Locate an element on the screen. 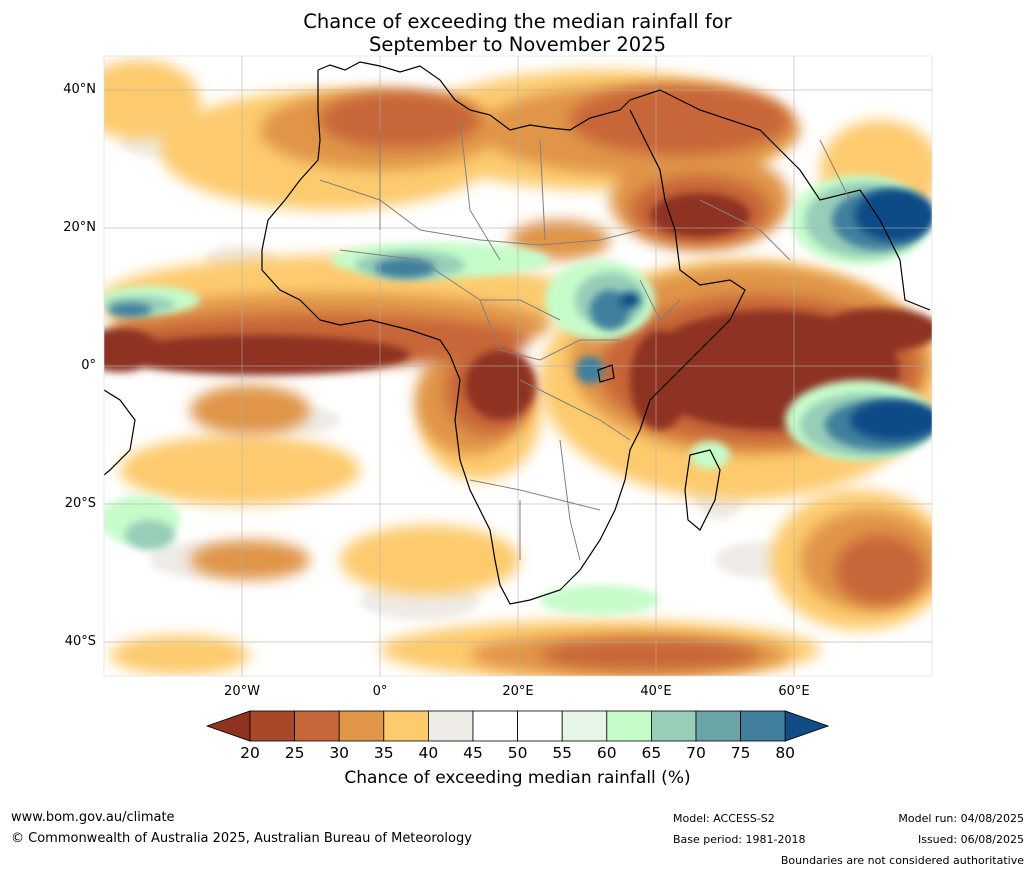 The height and width of the screenshot is (873, 1035). colorbar-extend-low is located at coordinates (228, 726).